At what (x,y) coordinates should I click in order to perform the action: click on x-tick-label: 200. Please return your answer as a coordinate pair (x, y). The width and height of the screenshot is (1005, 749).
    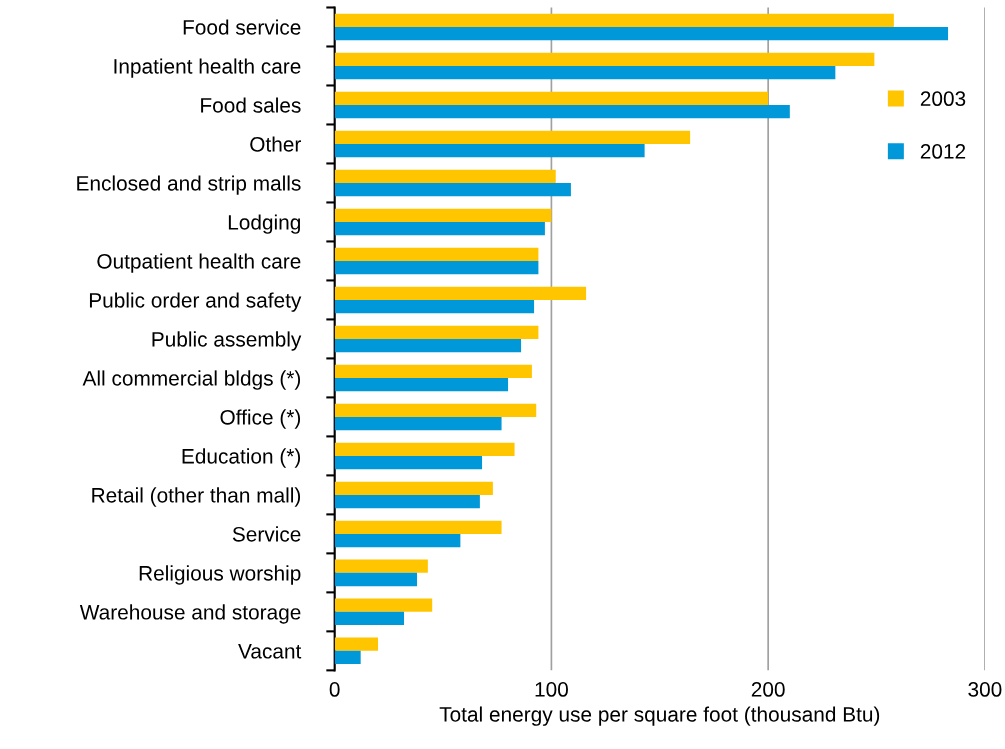
    Looking at the image, I should click on (768, 689).